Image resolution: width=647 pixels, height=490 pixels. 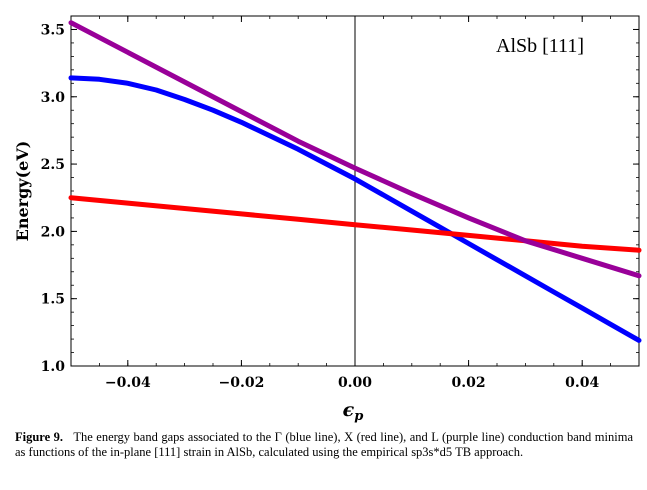 I want to click on y-tick-label: 1.0, so click(x=53, y=367).